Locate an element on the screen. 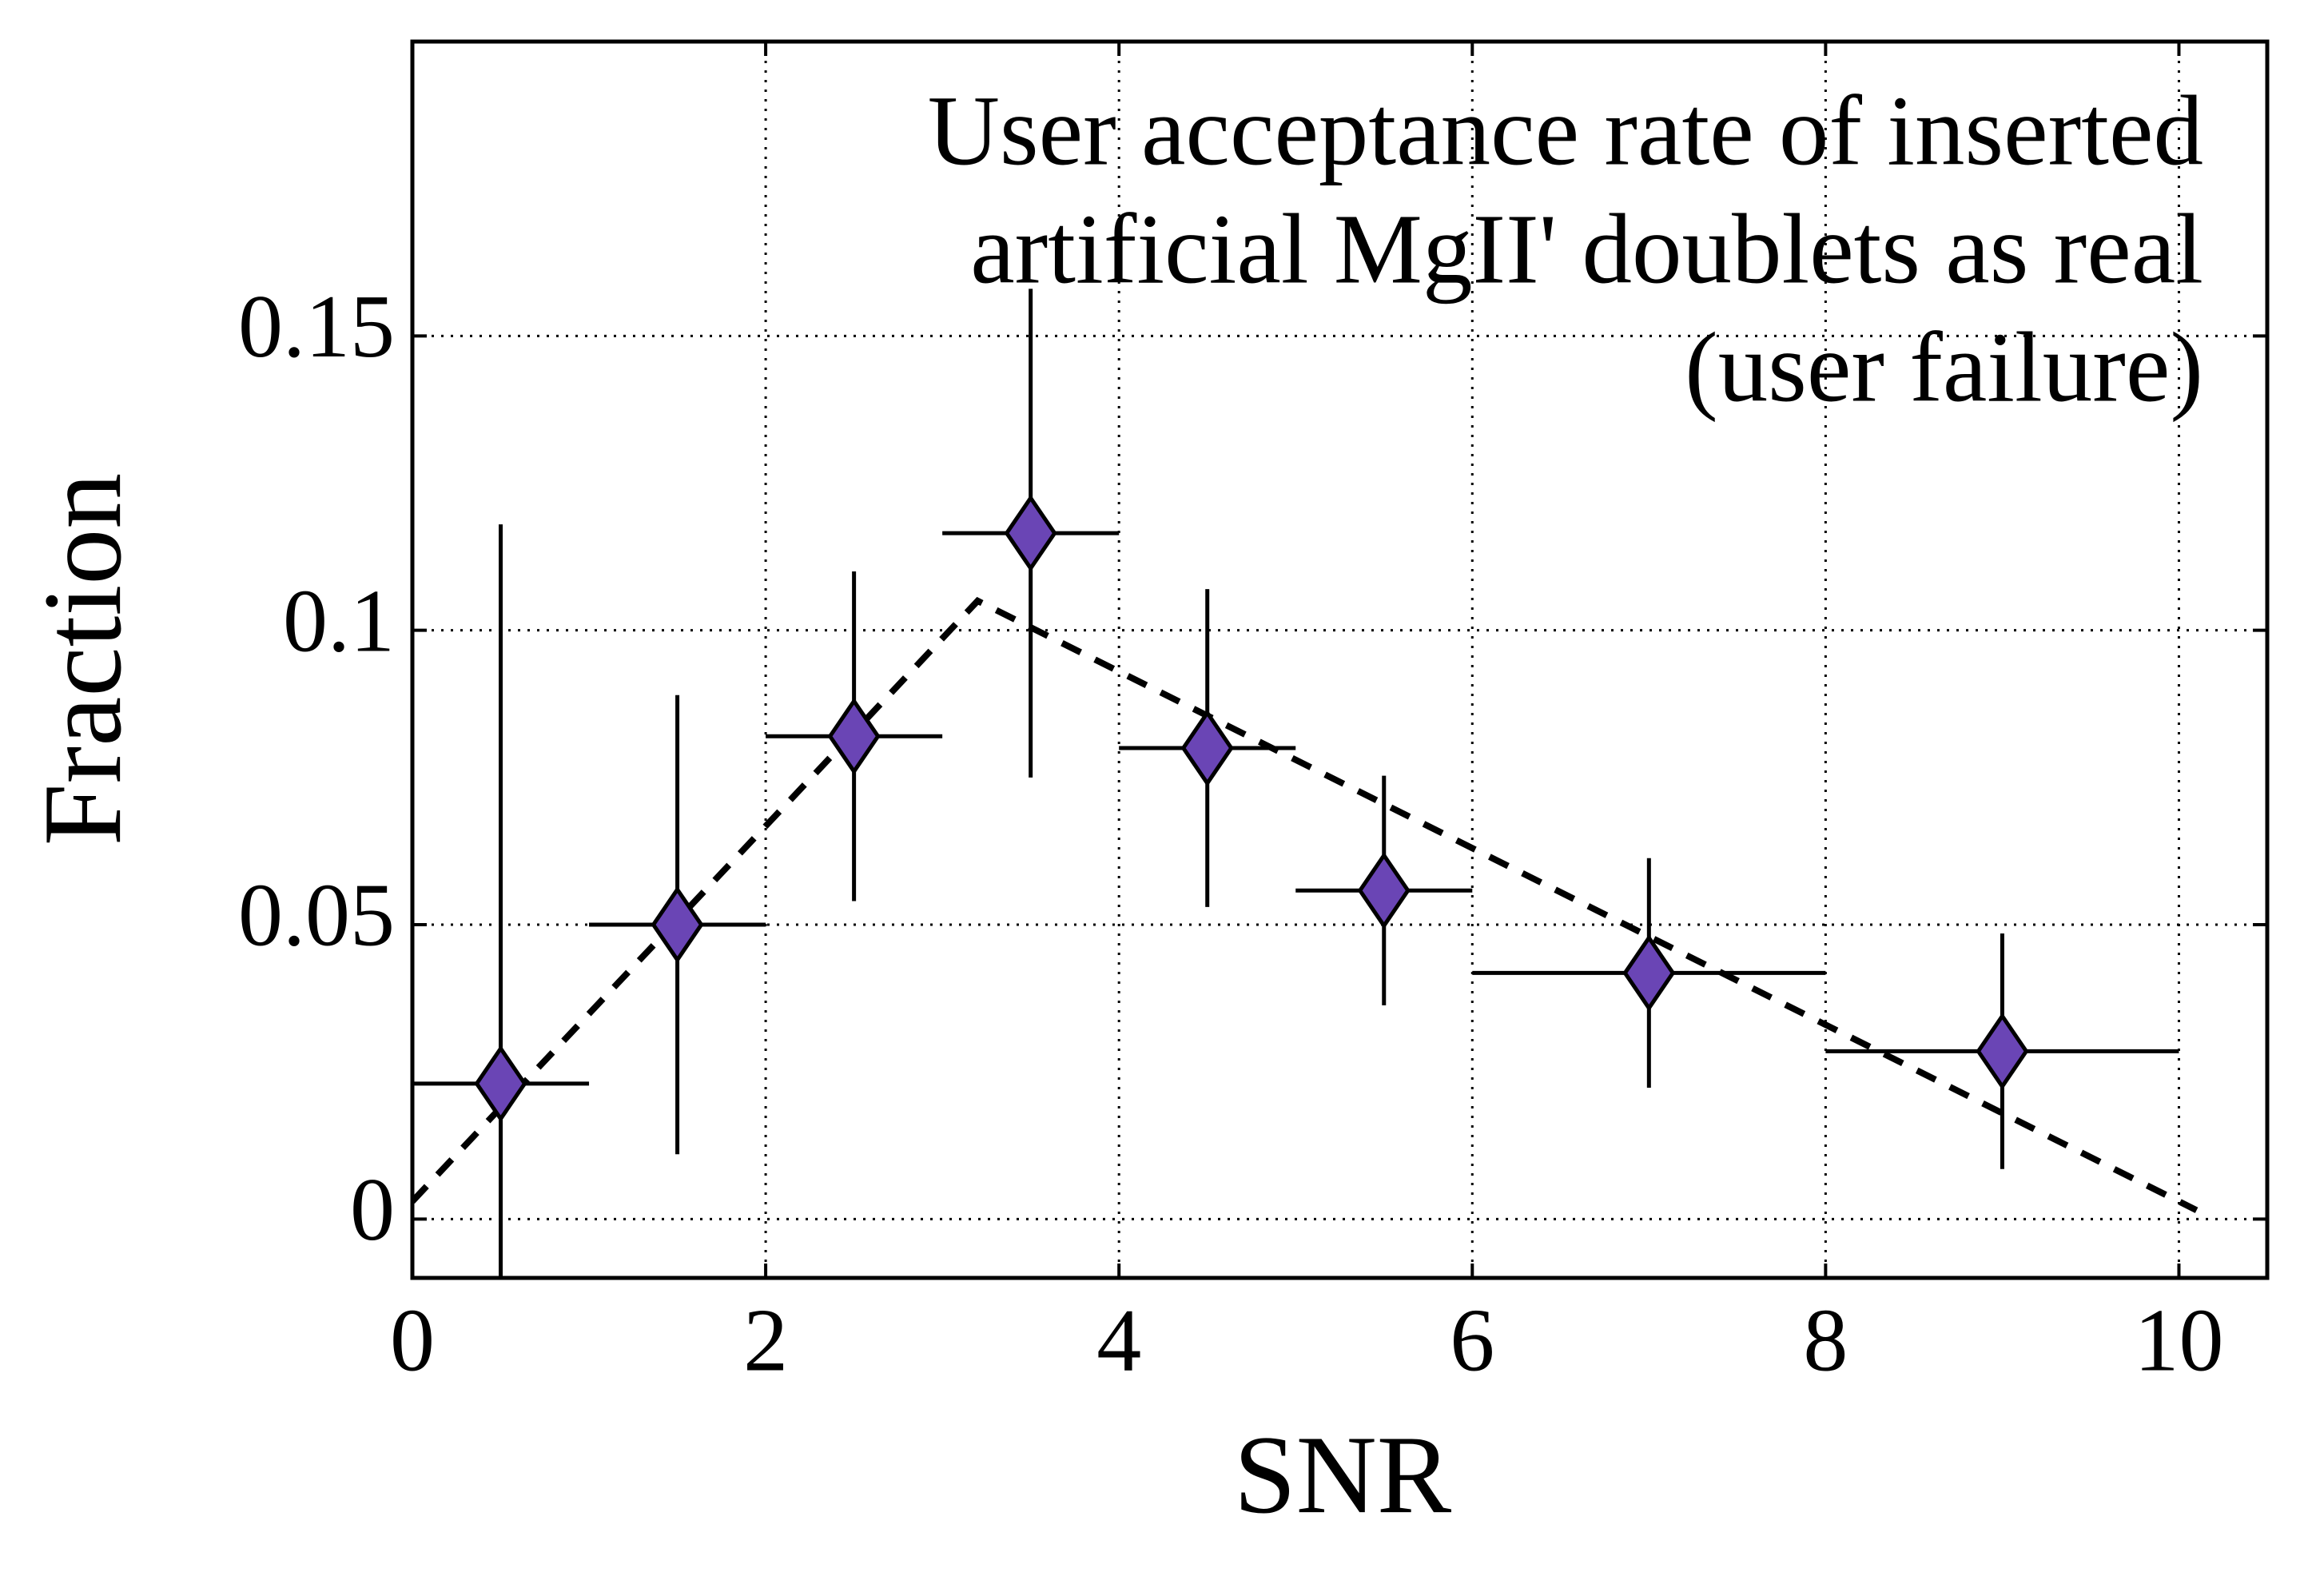 This screenshot has width=2308, height=1596. y-tick-label: 0 is located at coordinates (373, 1210).